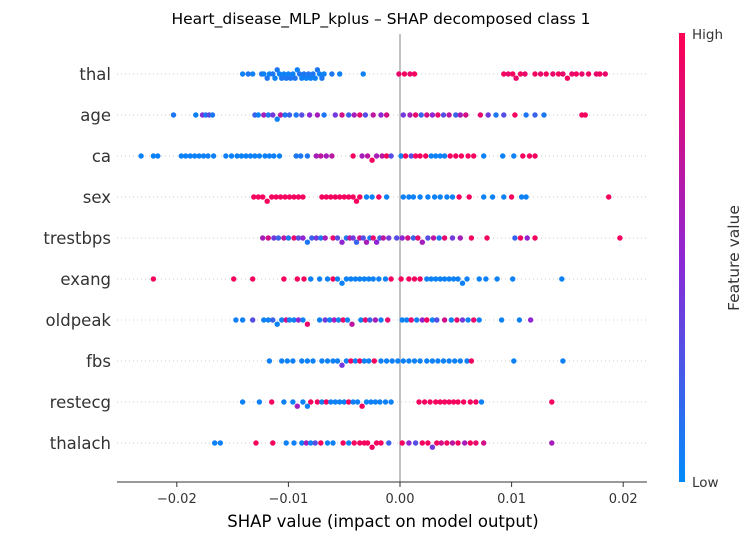 Image resolution: width=754 pixels, height=540 pixels. Describe the element at coordinates (77, 238) in the screenshot. I see `feature-label-trestbps: trestbps` at that location.